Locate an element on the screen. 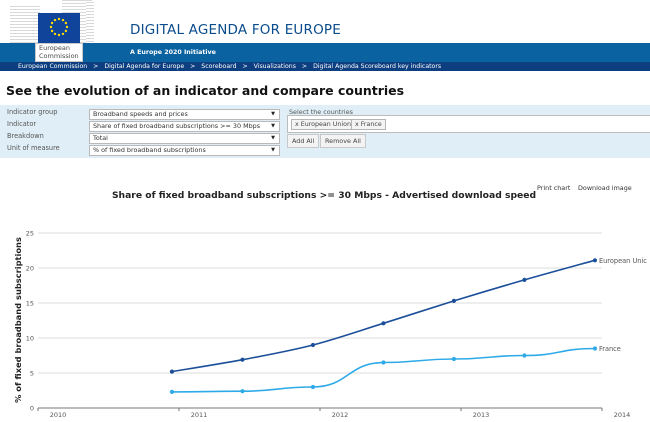 The height and width of the screenshot is (422, 650). x-tick-label: 2011 is located at coordinates (199, 415).